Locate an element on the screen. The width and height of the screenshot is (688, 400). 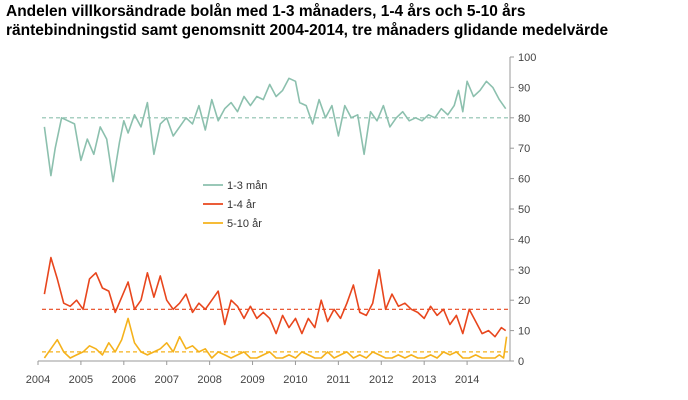
legend-label-3: 5-10 år is located at coordinates (244, 224).